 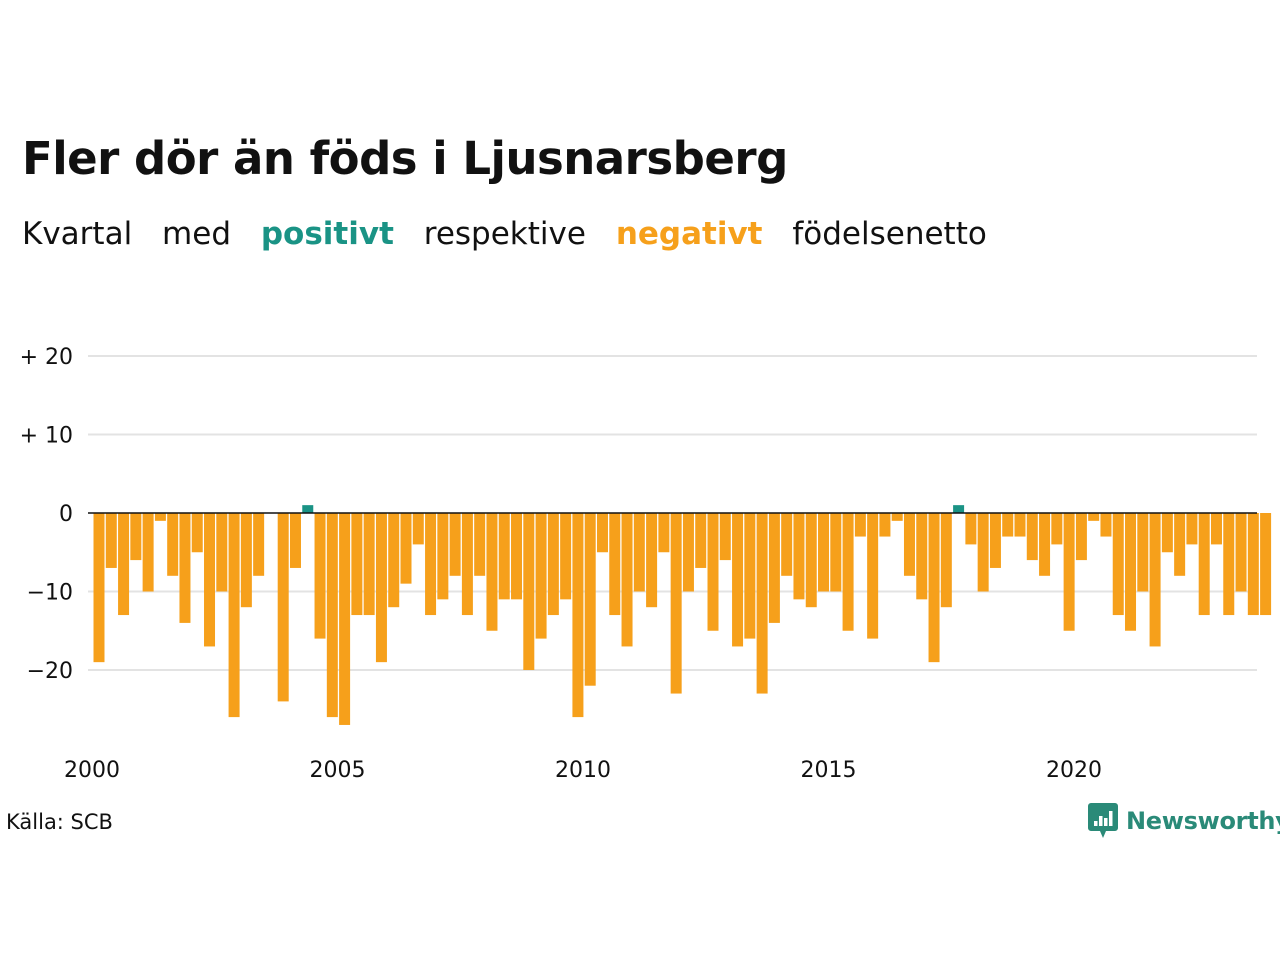 I want to click on bar-q73, so click(x=983, y=552).